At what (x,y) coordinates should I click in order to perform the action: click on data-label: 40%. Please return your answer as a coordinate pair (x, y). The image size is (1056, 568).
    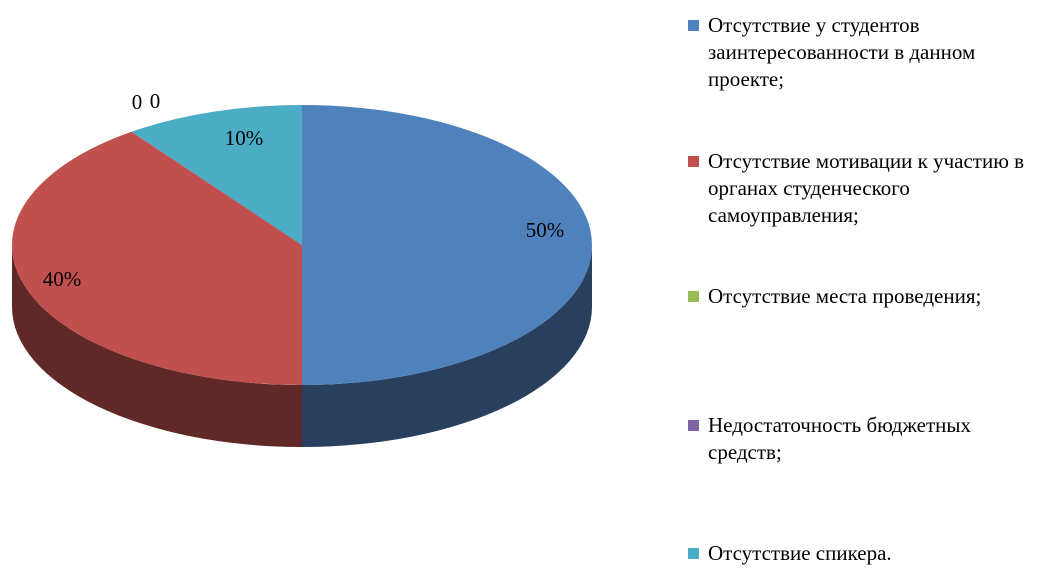
    Looking at the image, I should click on (62, 279).